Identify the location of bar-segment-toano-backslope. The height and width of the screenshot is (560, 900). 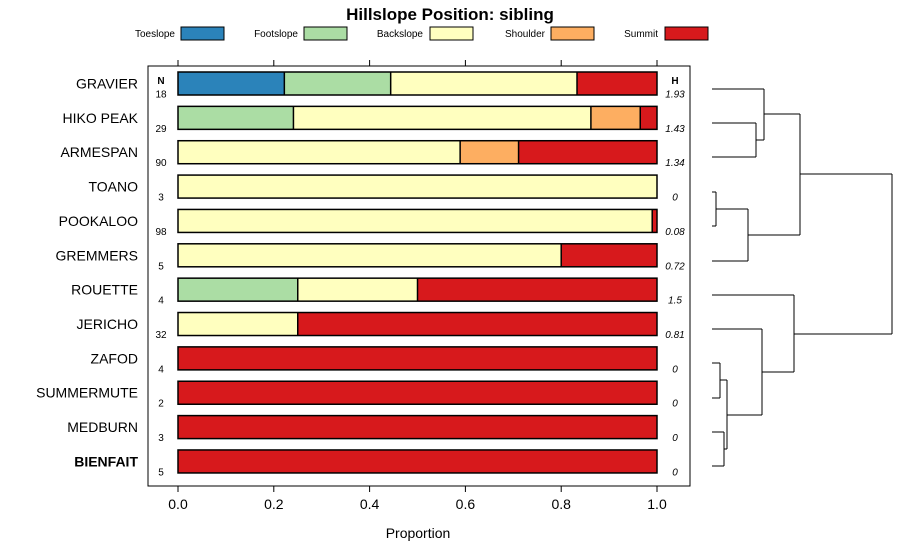
(417, 187).